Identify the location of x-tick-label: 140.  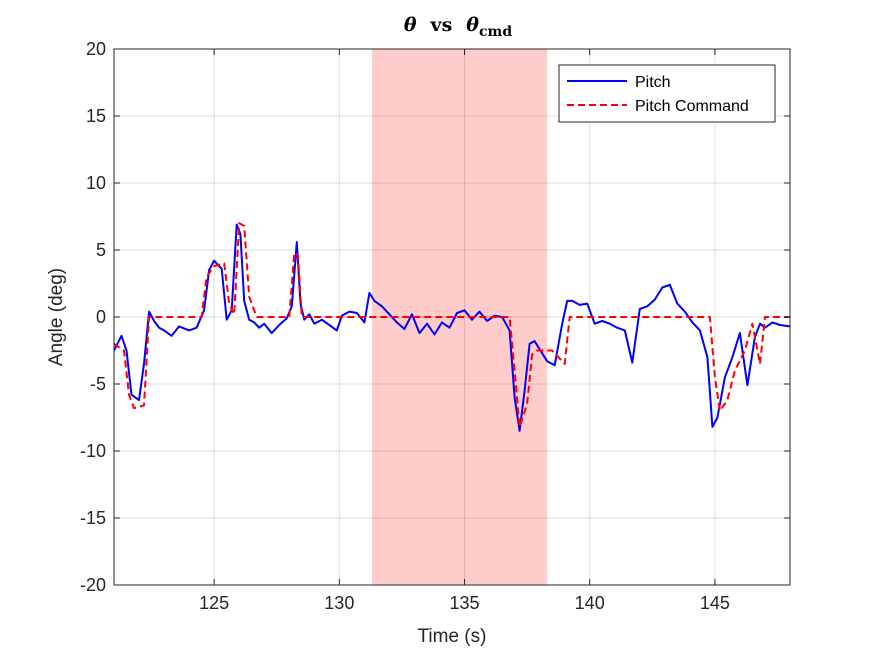
(590, 603).